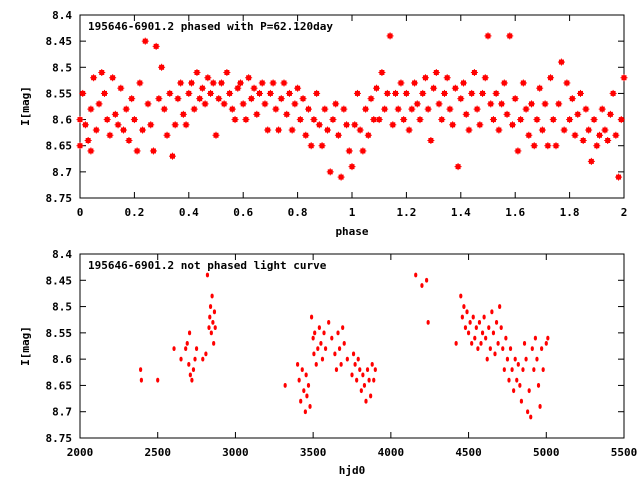 Image resolution: width=640 pixels, height=480 pixels. I want to click on phased-ytick-label: 8.4, so click(62, 15).